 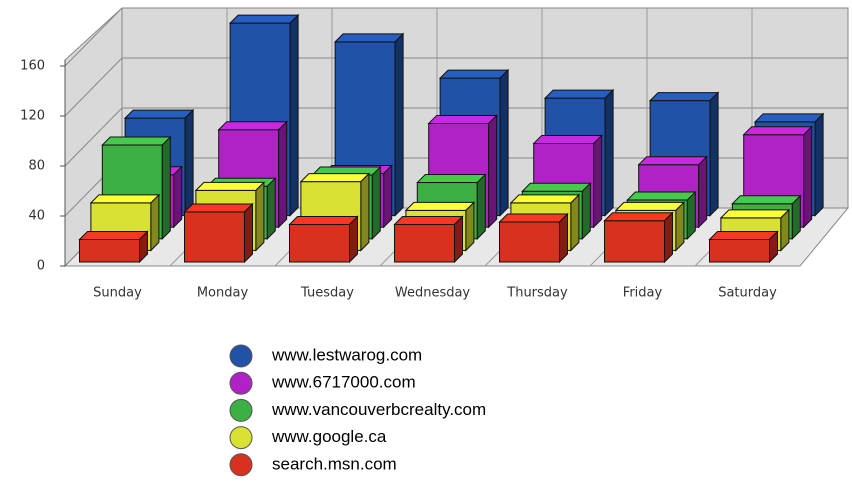 What do you see at coordinates (343, 382) in the screenshot?
I see `legend-label: www.6717000.com` at bounding box center [343, 382].